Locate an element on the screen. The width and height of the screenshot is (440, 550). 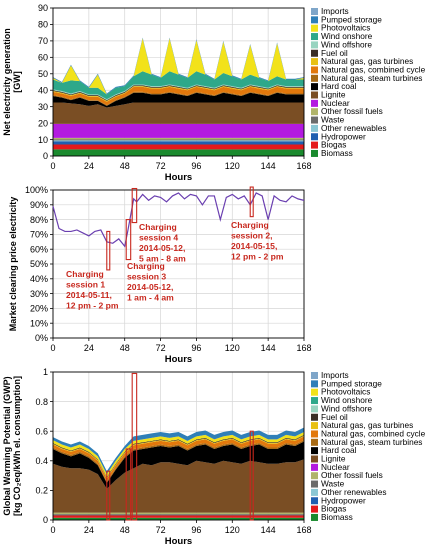
area-other-renewables is located at coordinates (178, 141).